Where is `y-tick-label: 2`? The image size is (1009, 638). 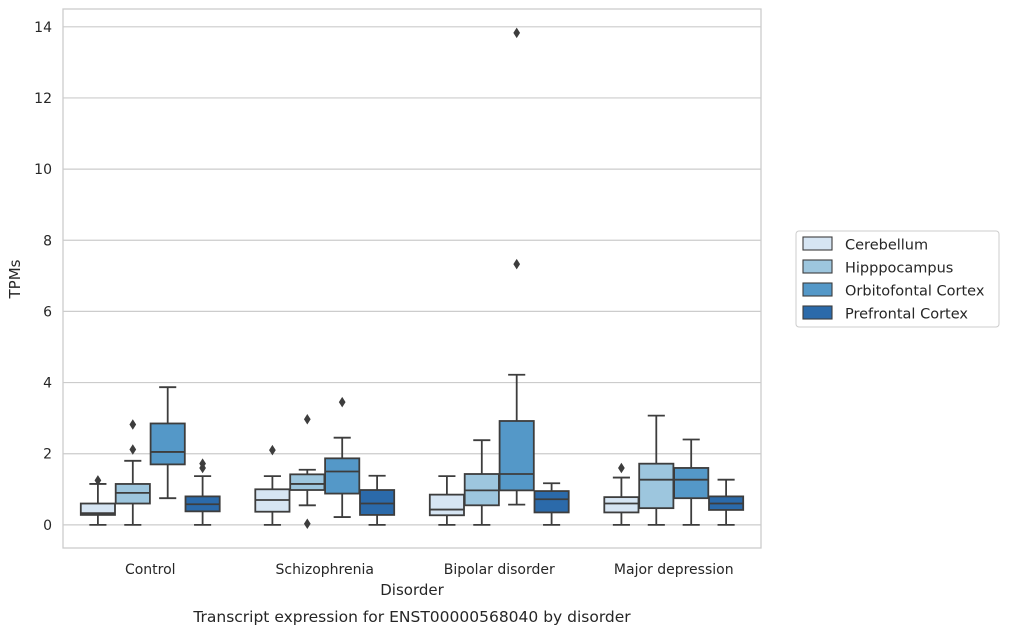 y-tick-label: 2 is located at coordinates (47, 455).